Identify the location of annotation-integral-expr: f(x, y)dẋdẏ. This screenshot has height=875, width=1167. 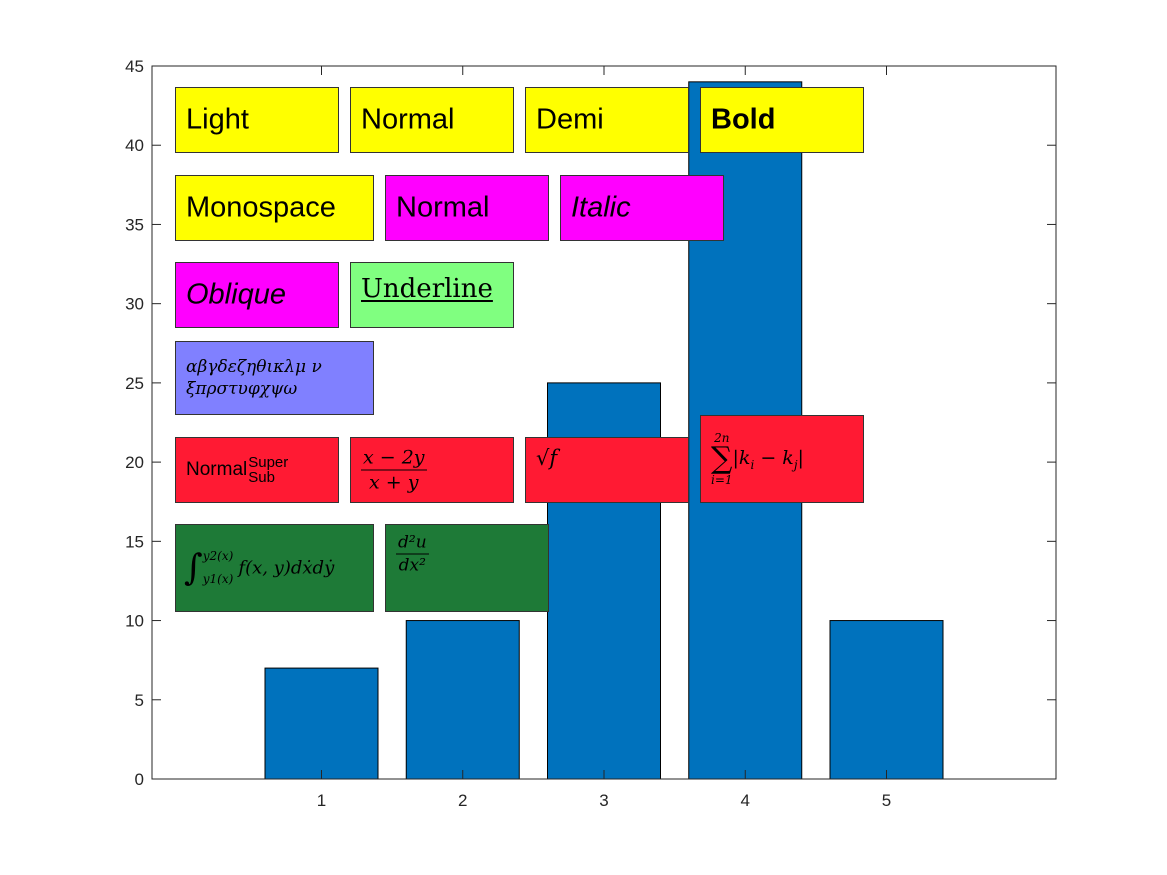
(286, 568).